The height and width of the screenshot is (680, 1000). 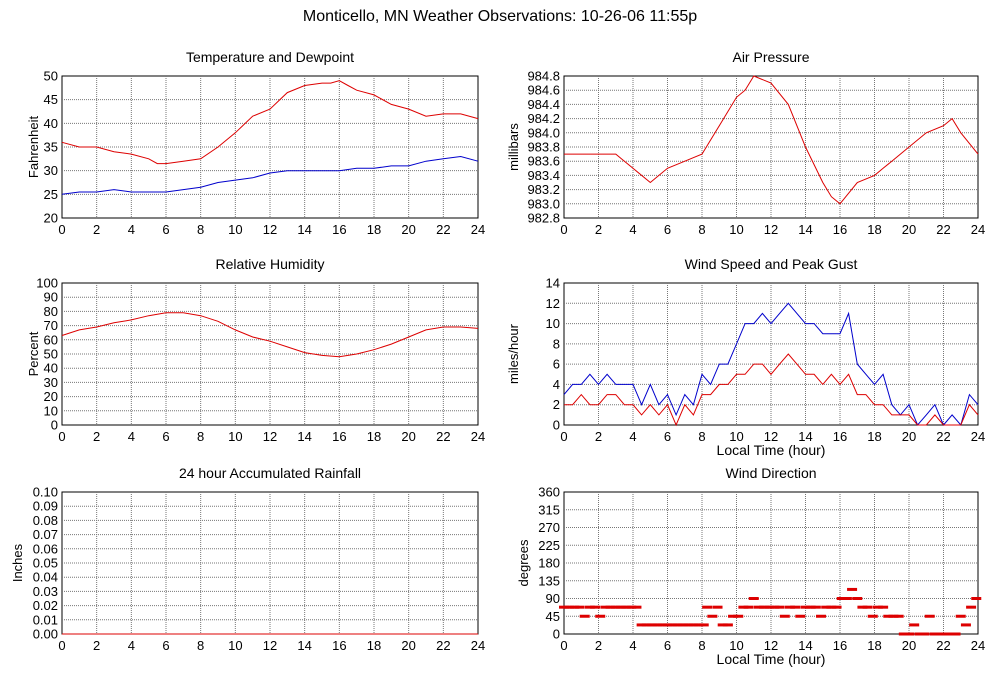 What do you see at coordinates (543, 118) in the screenshot?
I see `y-tick-label: 984.2` at bounding box center [543, 118].